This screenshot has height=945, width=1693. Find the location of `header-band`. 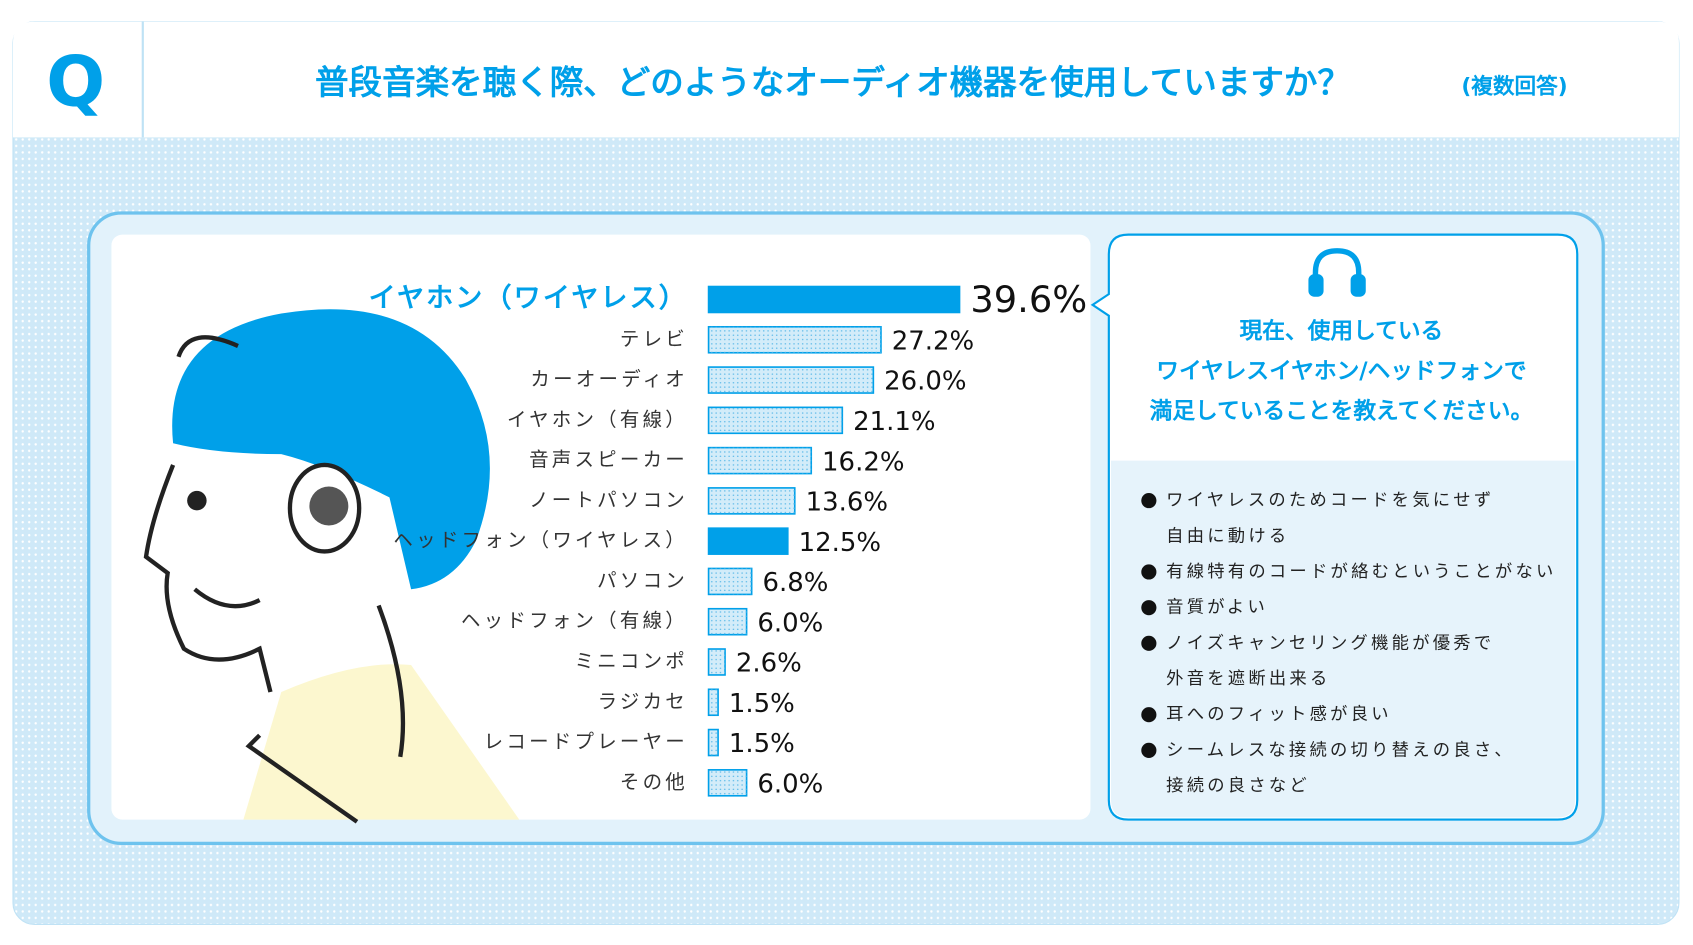

header-band is located at coordinates (845, 79).